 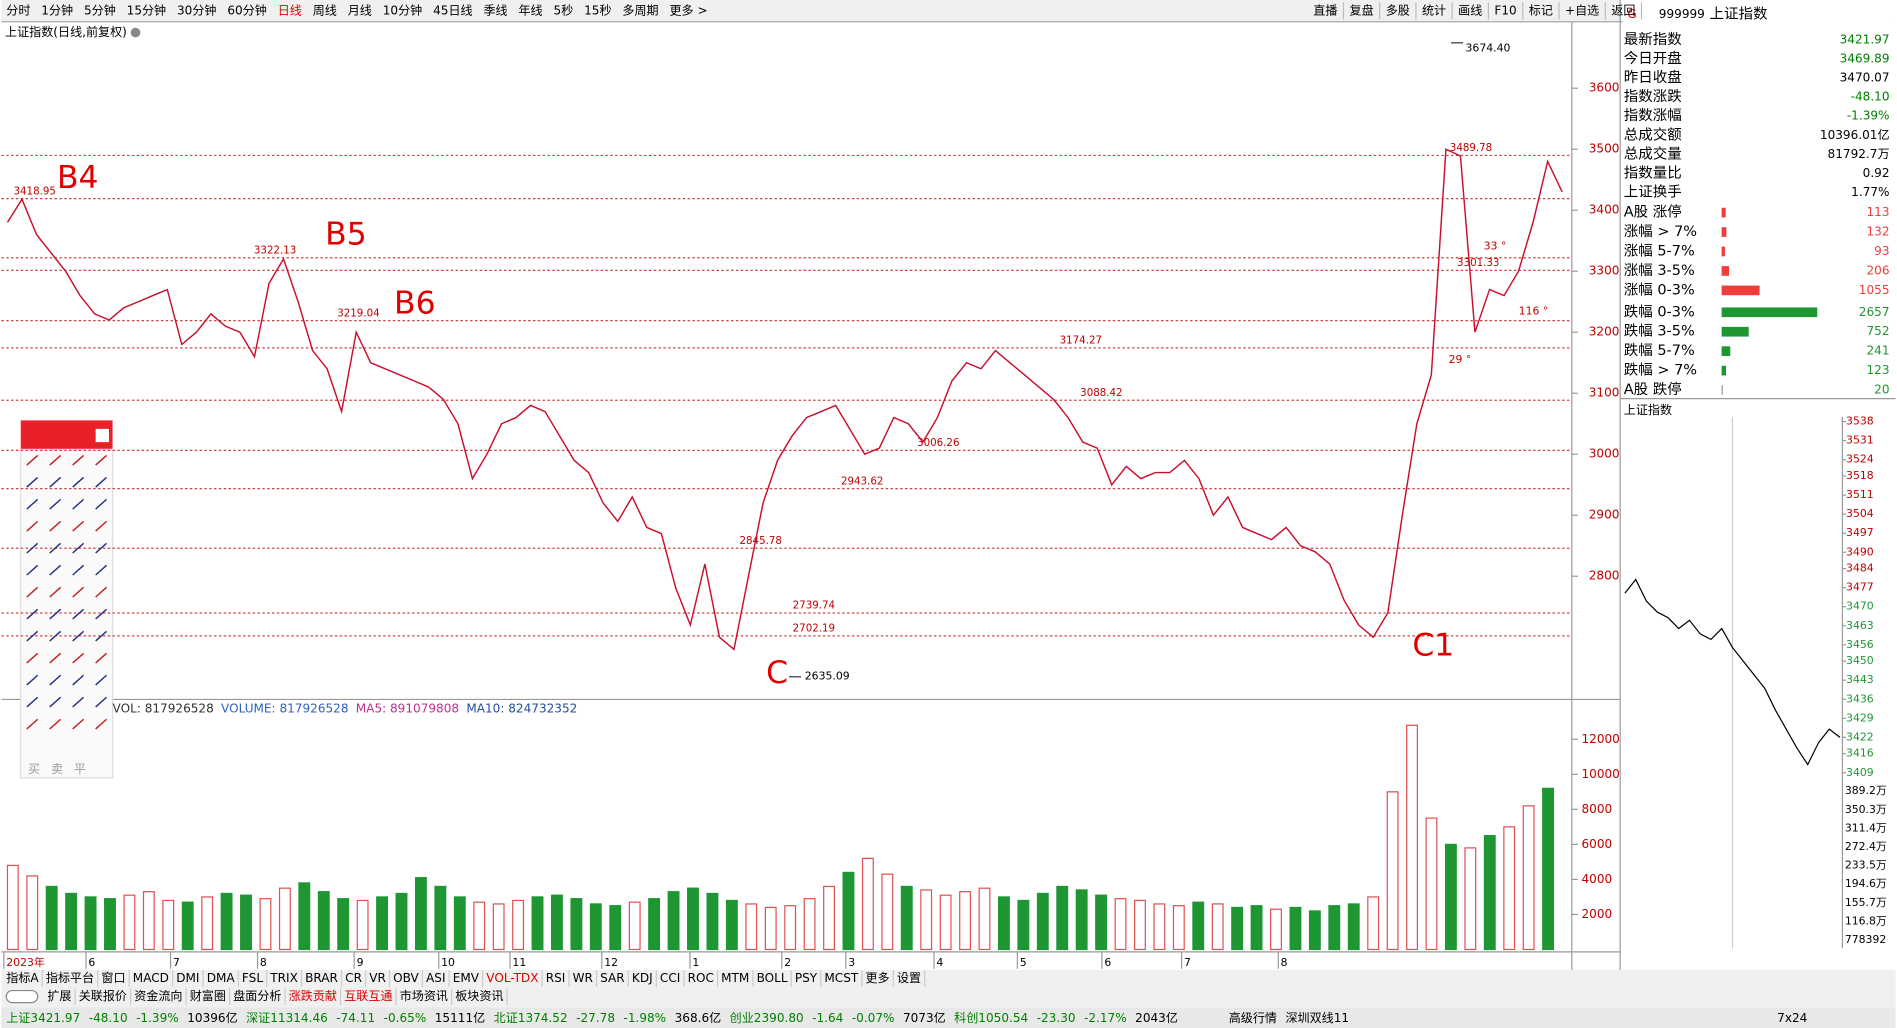 I want to click on period-tab: 月线, so click(x=360, y=10).